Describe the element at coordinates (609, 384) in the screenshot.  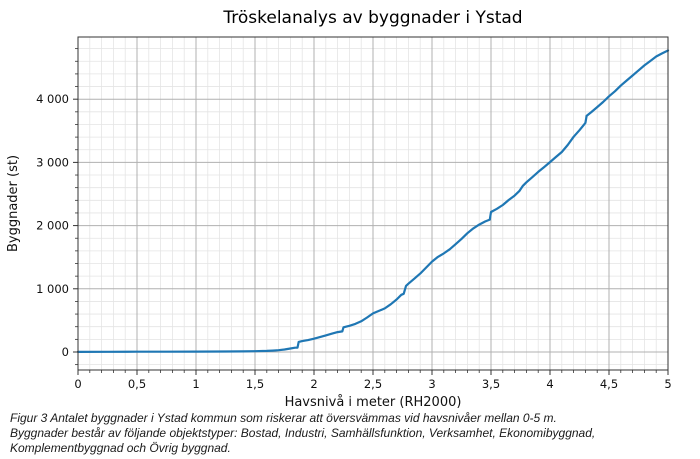
I see `x-tick-label: 4,5` at that location.